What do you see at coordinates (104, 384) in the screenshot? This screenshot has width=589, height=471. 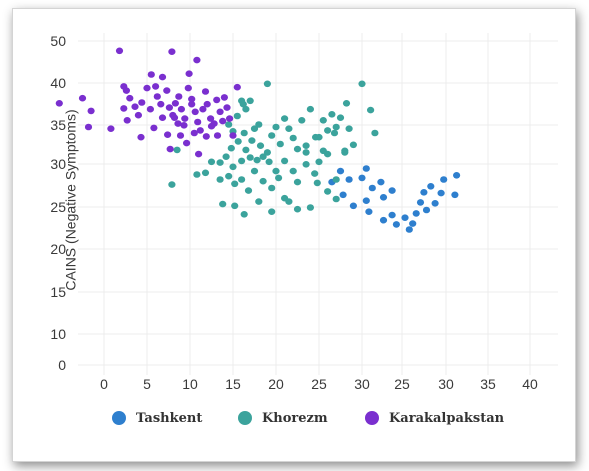 I see `x-tick-label: 0` at bounding box center [104, 384].